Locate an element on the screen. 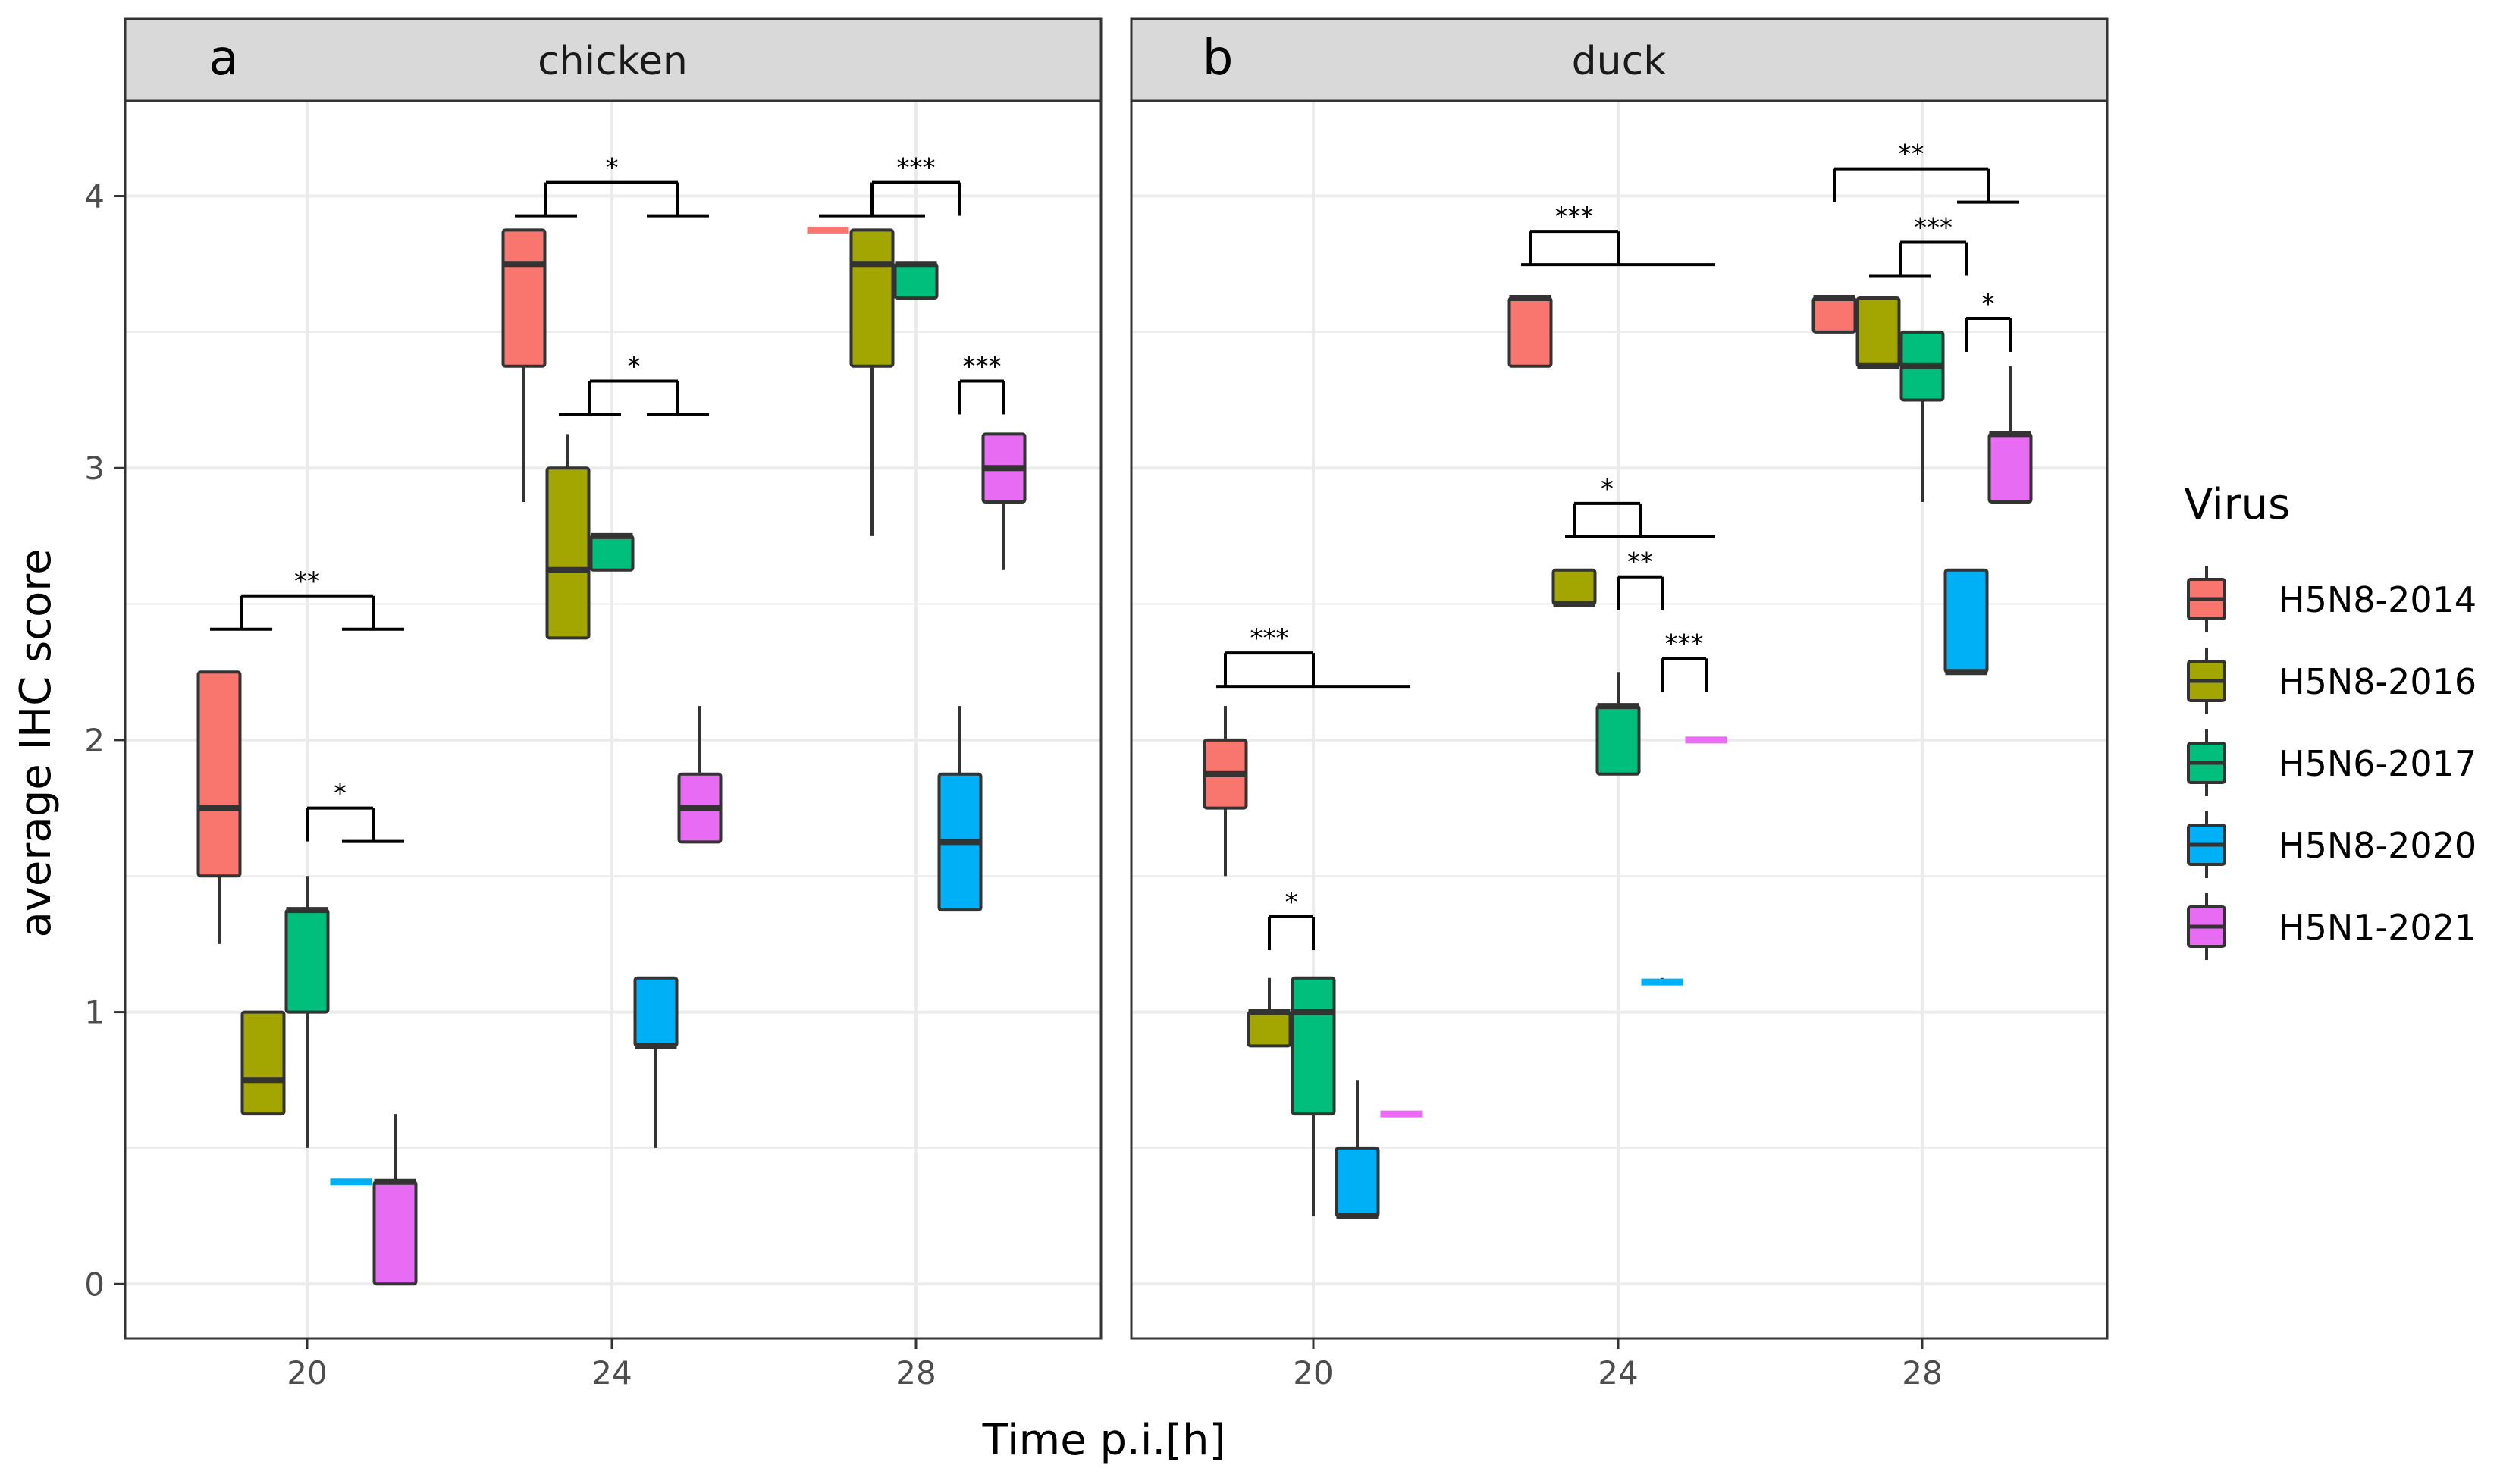 This screenshot has width=2500, height=1484. y-tick-label: 3 is located at coordinates (94, 469).